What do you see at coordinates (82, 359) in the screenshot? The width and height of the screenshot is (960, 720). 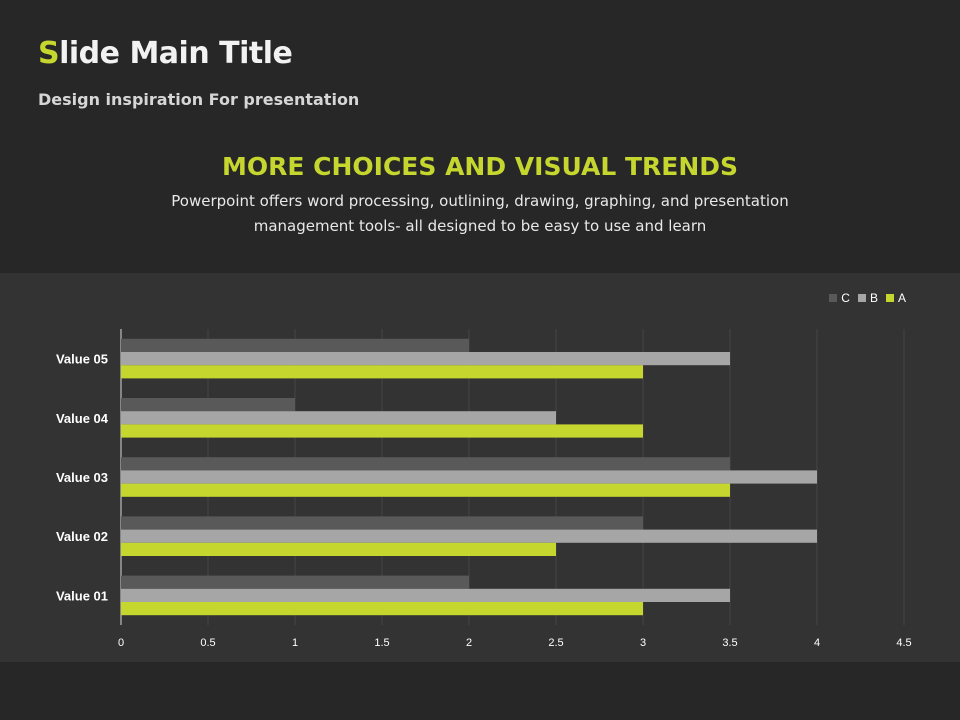 I see `category-label: Value 05` at bounding box center [82, 359].